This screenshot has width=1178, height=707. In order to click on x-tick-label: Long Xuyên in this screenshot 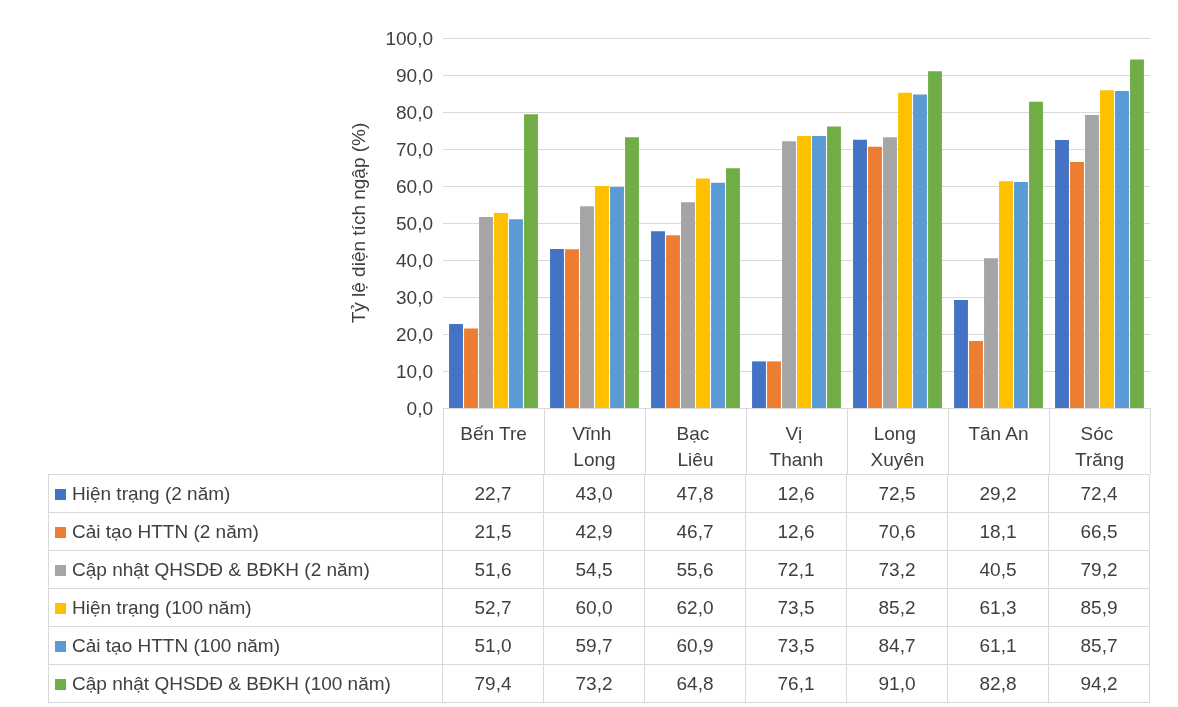, I will do `click(897, 446)`.